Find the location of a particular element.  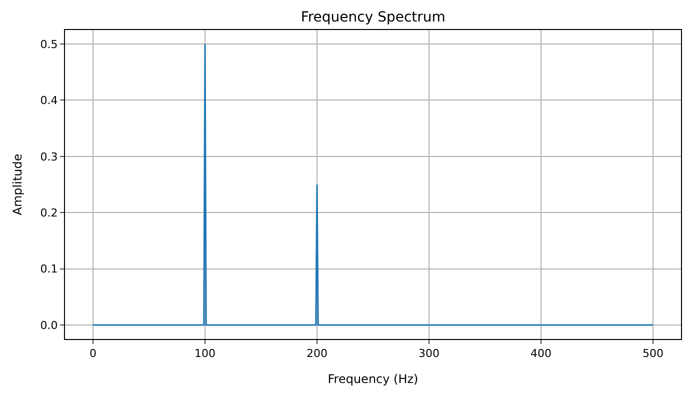

x-axis-title: Frequency (Hz) is located at coordinates (373, 379).